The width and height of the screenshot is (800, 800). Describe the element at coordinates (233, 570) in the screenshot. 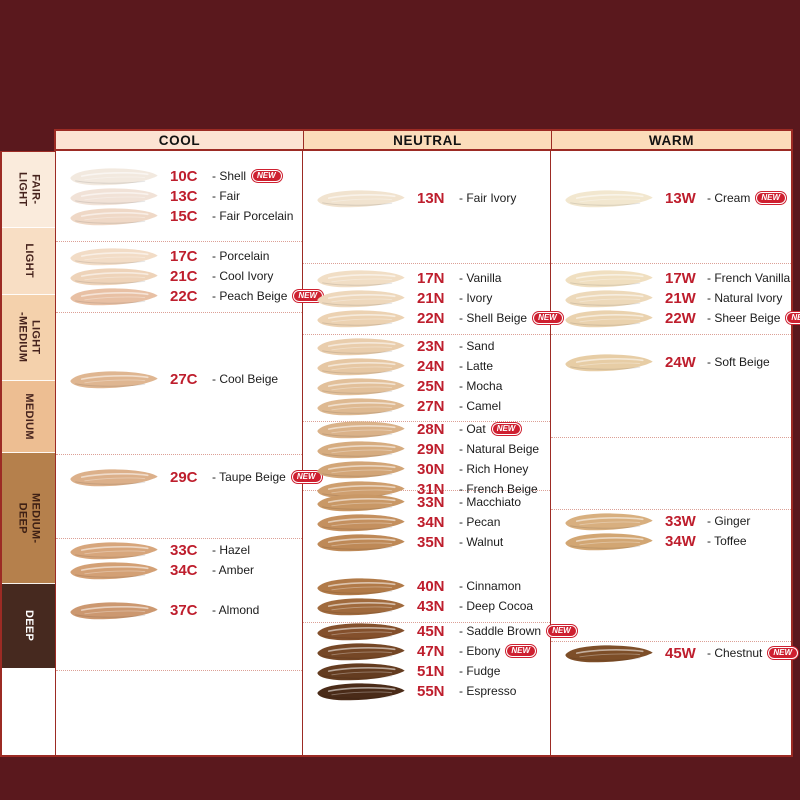

I see `shade-name: Amber` at that location.